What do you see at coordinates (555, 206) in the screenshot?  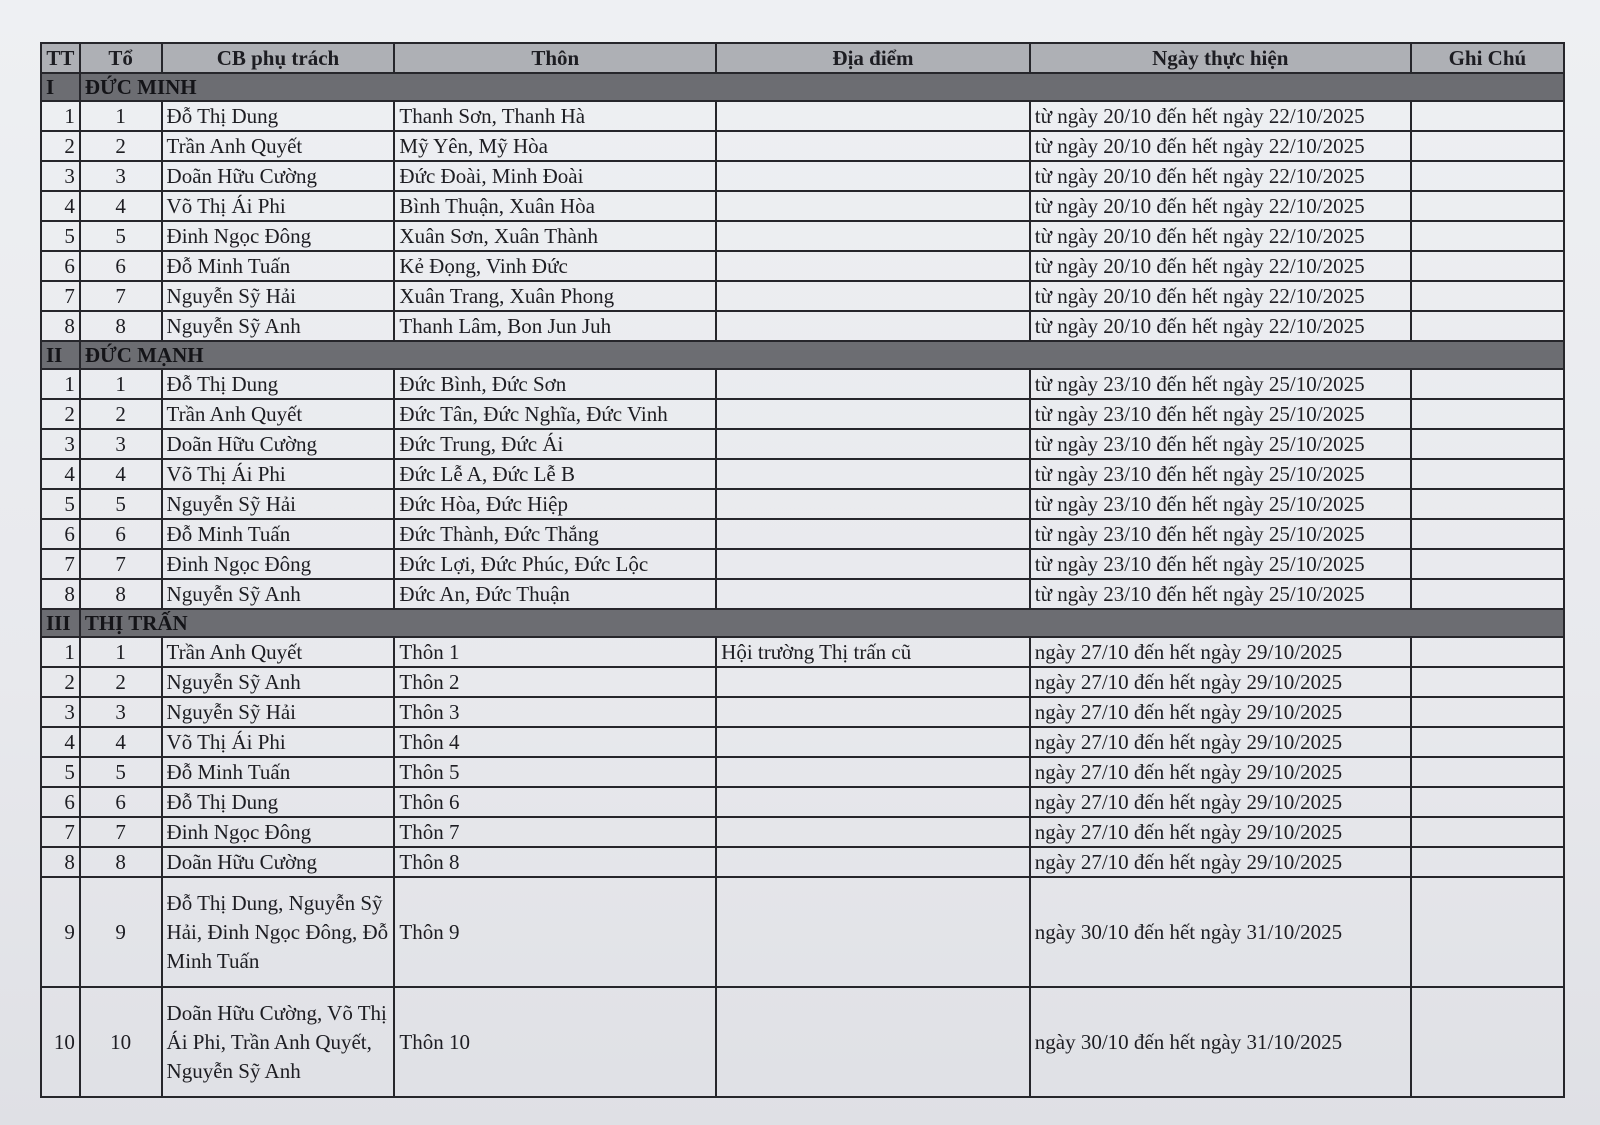 I see `cell-thon: Bình Thuận, Xuân Hòa` at bounding box center [555, 206].